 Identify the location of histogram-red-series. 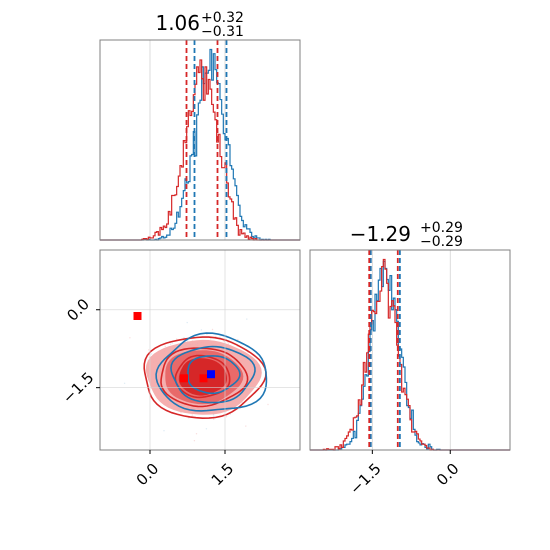
(200, 150).